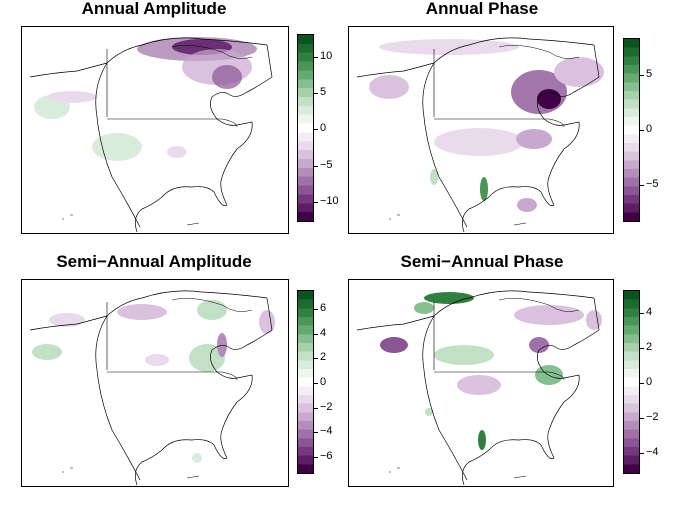  I want to click on panel-title: Annual Phase, so click(482, 9).